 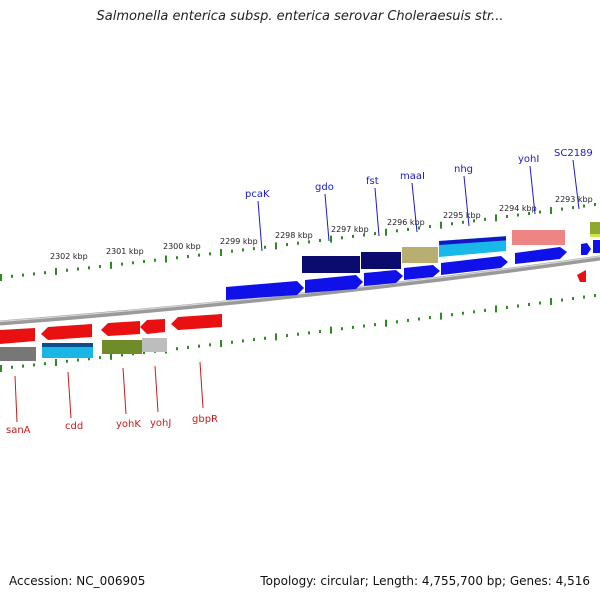 I want to click on top-gene-labels: pcaK gdo fst maaI nhg yohI SC2189, so click(x=419, y=200).